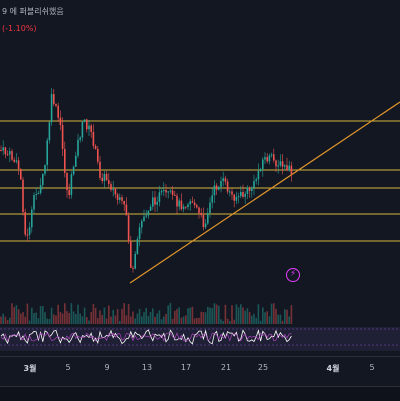 This screenshot has width=400, height=401. Describe the element at coordinates (186, 367) in the screenshot. I see `time-tick: 17` at that location.